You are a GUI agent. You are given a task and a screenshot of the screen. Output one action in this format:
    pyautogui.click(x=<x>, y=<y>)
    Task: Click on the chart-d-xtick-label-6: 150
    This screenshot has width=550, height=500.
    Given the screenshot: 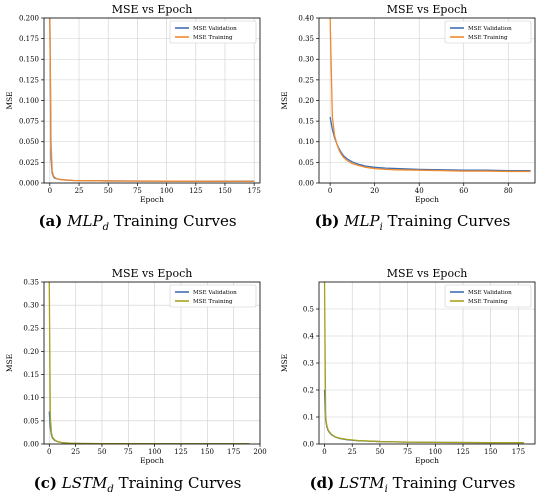 What is the action you would take?
    pyautogui.click(x=490, y=452)
    